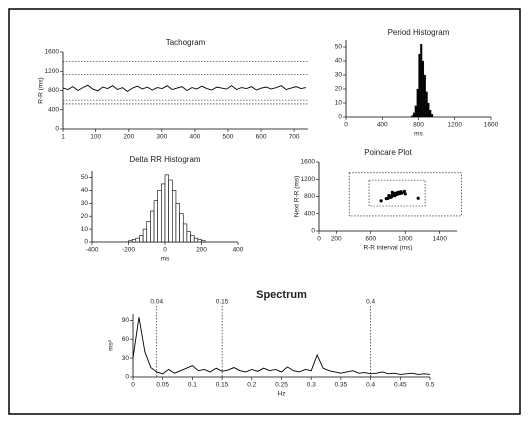  What do you see at coordinates (455, 125) in the screenshot?
I see `x-tick-label: 1200` at bounding box center [455, 125].